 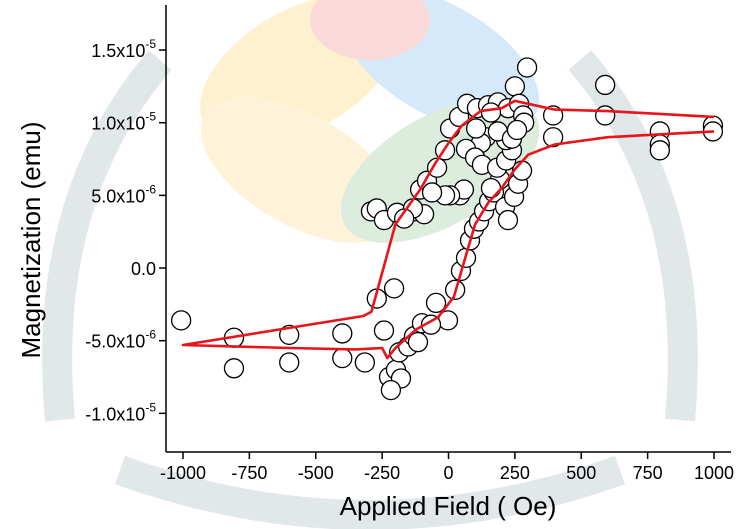 What do you see at coordinates (316, 473) in the screenshot?
I see `x-tick-label: -500` at bounding box center [316, 473].